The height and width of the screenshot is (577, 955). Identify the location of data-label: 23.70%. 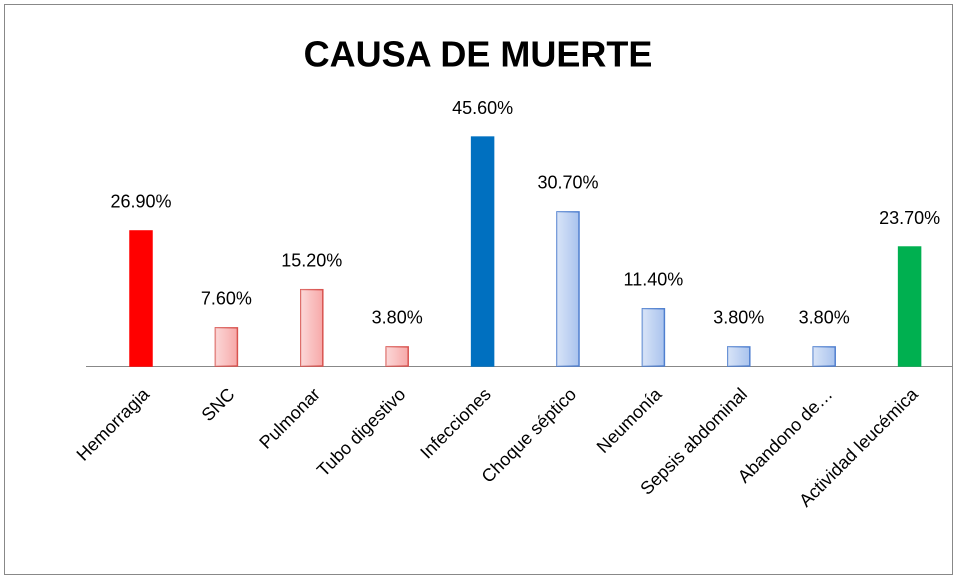
(909, 218).